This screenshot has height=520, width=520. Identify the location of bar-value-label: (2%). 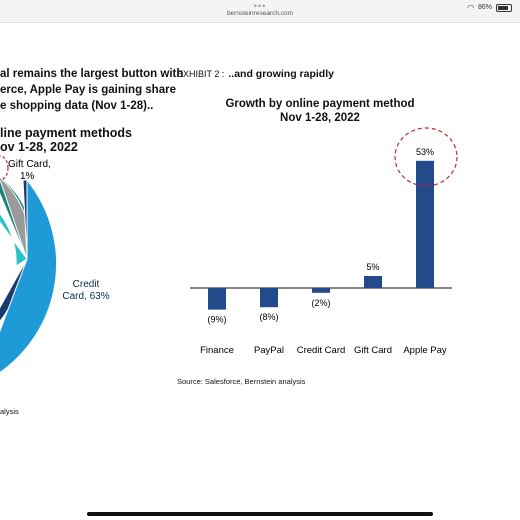
(320, 303).